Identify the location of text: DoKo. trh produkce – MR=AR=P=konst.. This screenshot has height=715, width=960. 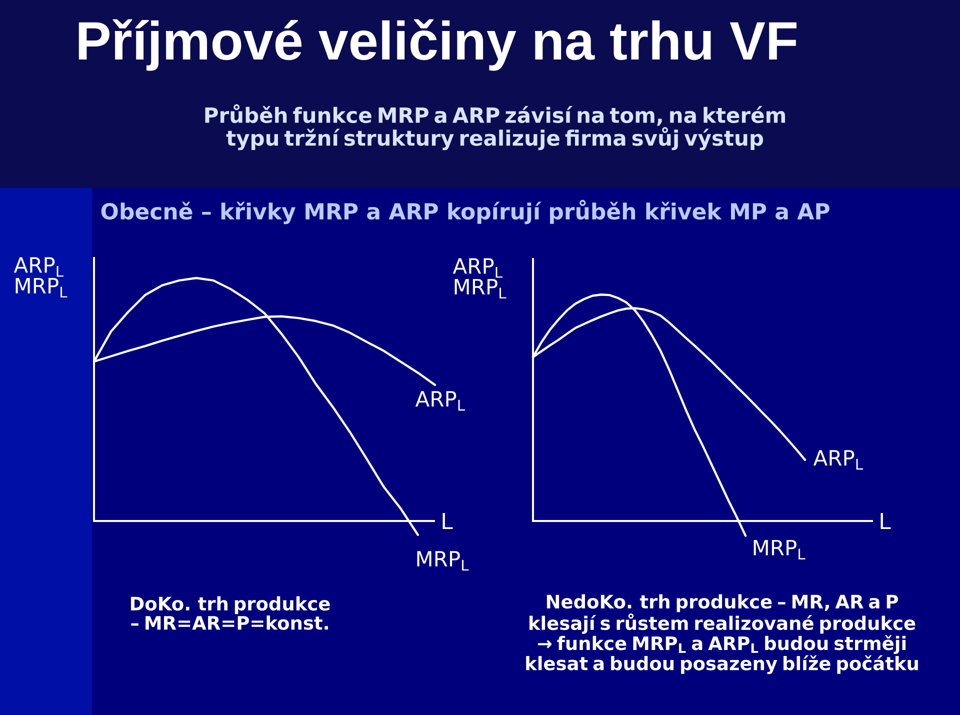
(230, 613).